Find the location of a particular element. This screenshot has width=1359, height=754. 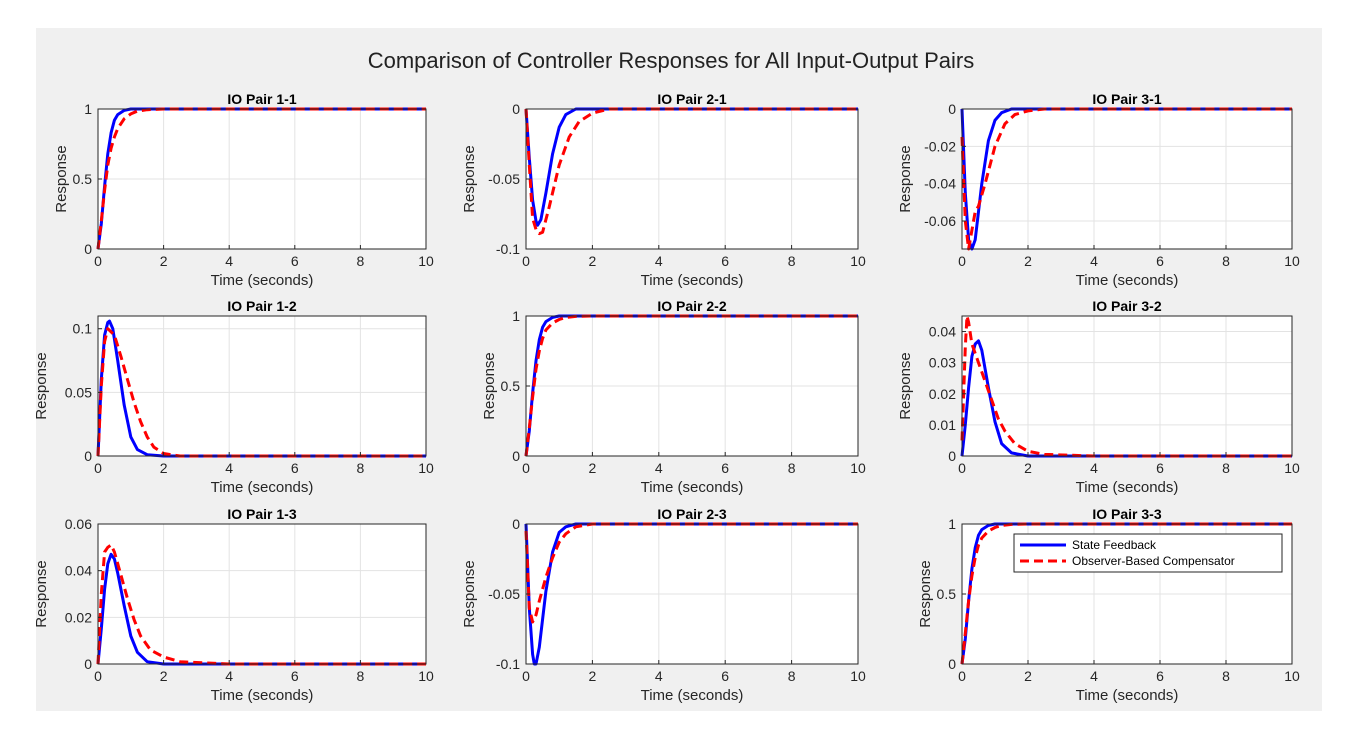

legend-label: State Feedback is located at coordinates (1114, 545).